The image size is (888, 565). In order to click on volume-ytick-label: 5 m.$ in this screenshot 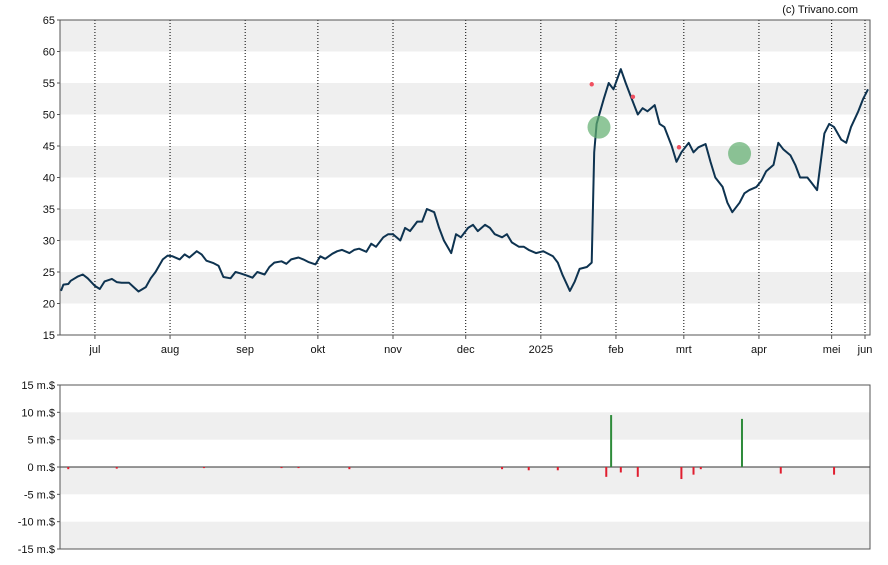, I will do `click(41, 441)`.